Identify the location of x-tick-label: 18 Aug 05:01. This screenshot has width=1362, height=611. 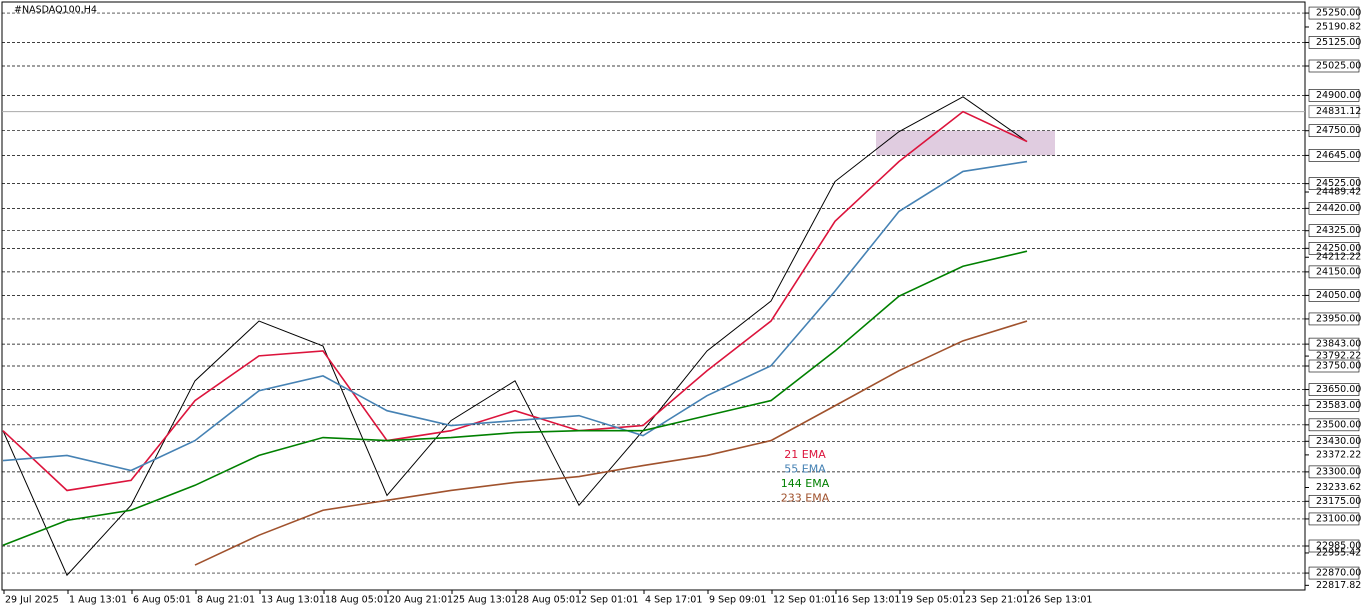
(357, 600).